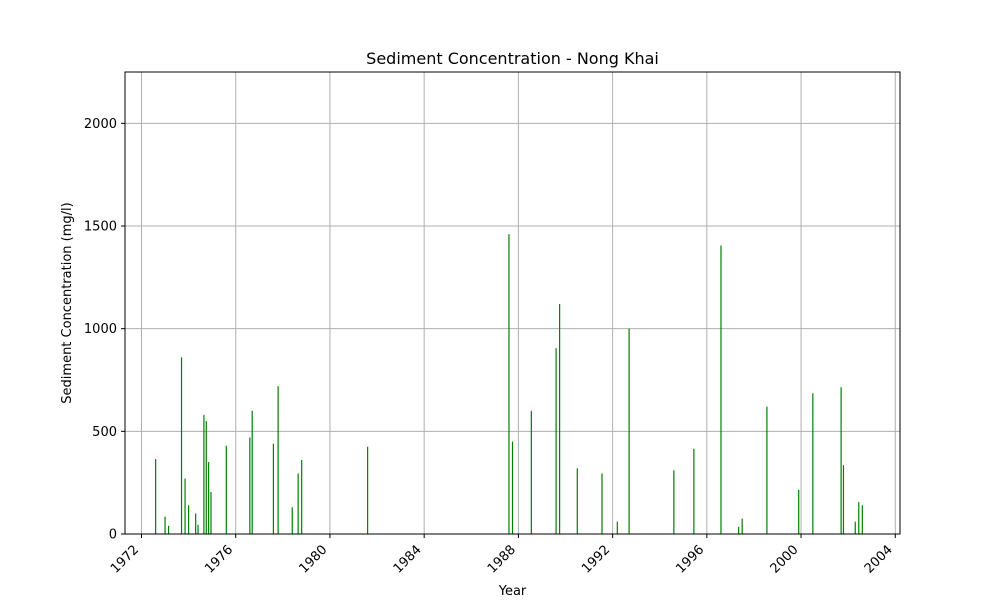  Describe the element at coordinates (512, 591) in the screenshot. I see `x-axis-label: Year` at that location.